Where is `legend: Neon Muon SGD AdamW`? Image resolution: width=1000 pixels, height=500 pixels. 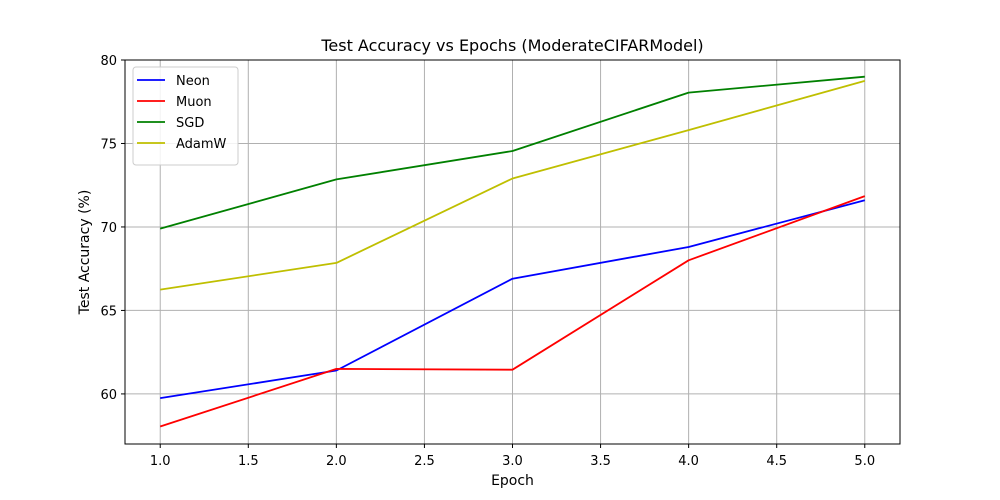
legend: Neon Muon SGD AdamW is located at coordinates (185, 116).